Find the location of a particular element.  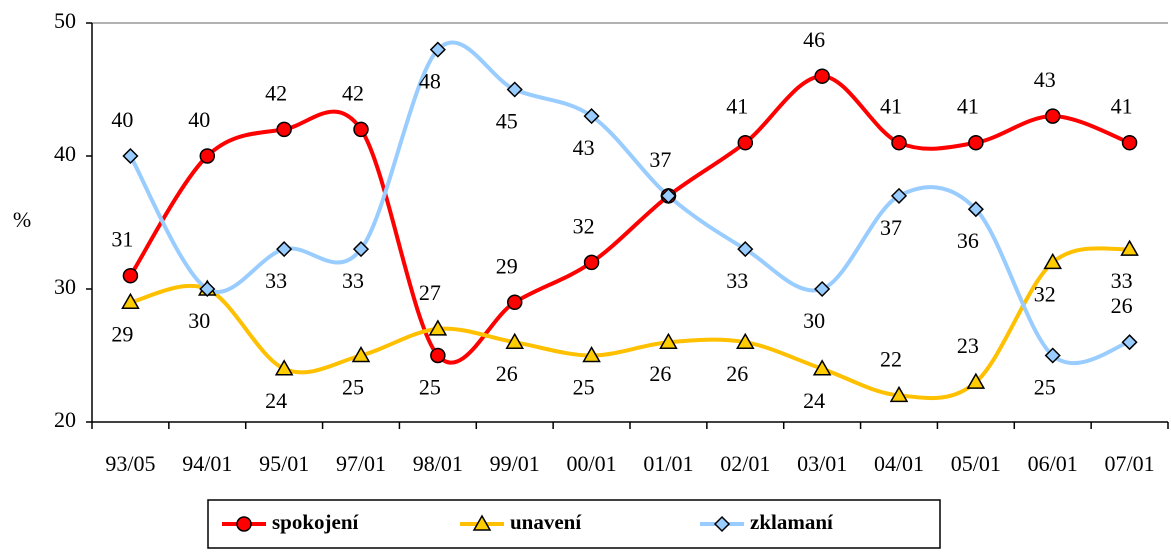

data-label: 32 is located at coordinates (584, 225).